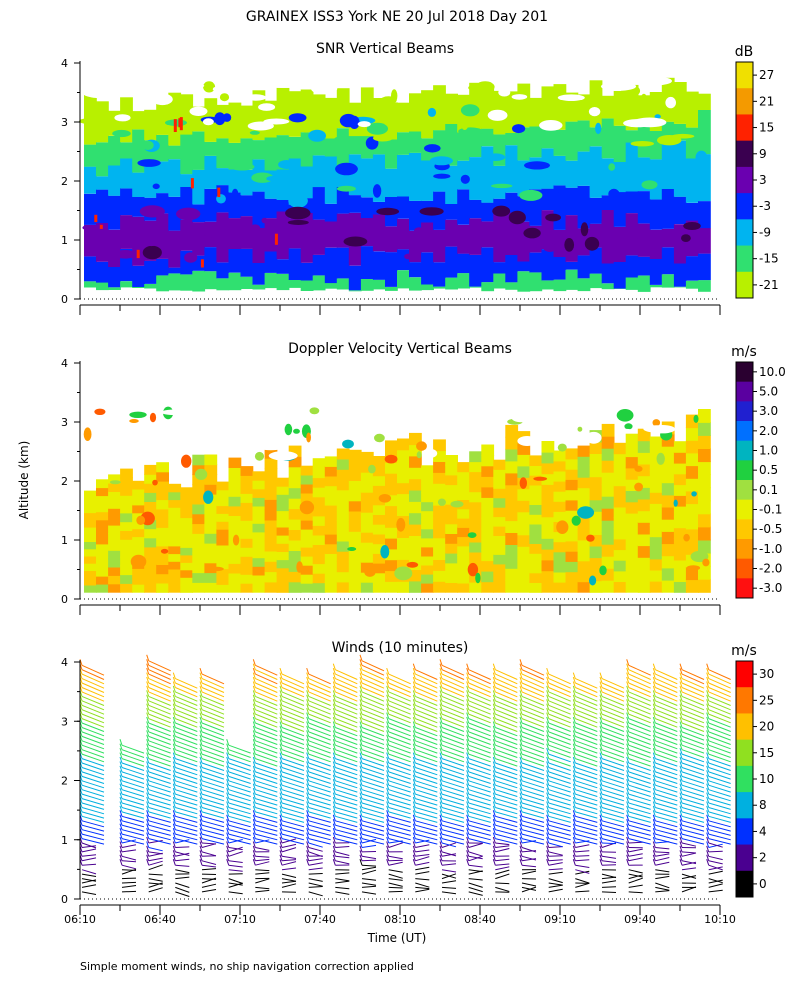 This screenshot has width=800, height=1000. I want to click on doppler-gap, so click(152, 457).